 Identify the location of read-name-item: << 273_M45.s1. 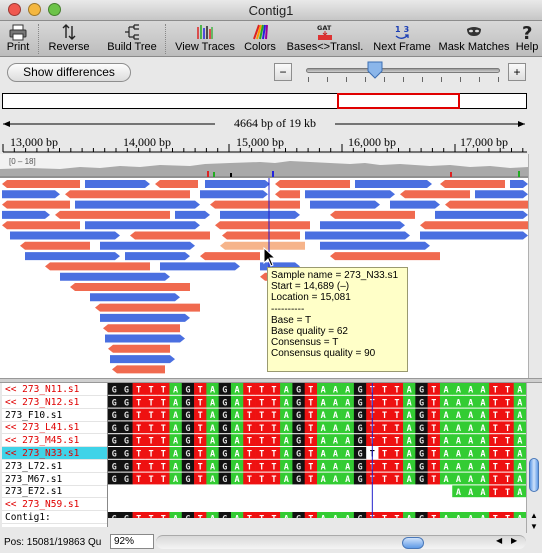
(54, 441).